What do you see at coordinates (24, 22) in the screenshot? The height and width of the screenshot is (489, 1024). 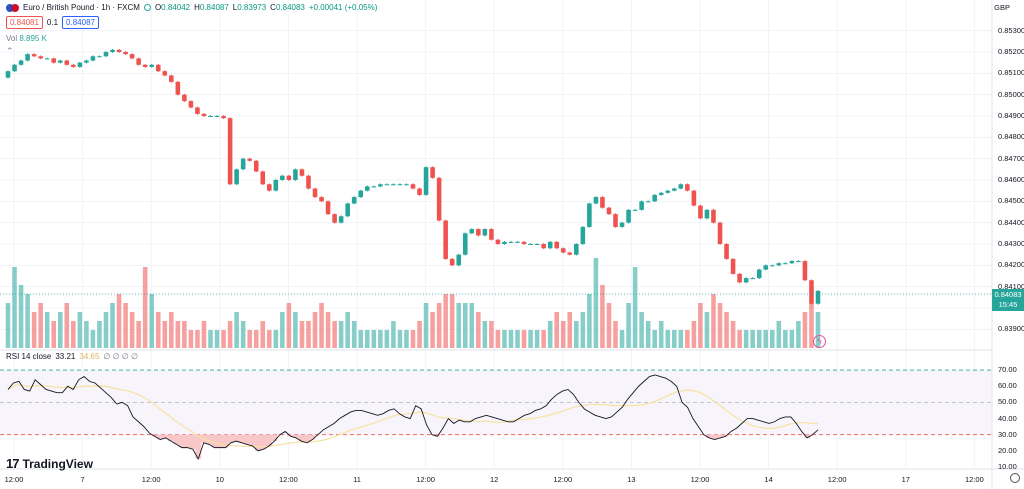 I see `sell-button: 0.84081` at bounding box center [24, 22].